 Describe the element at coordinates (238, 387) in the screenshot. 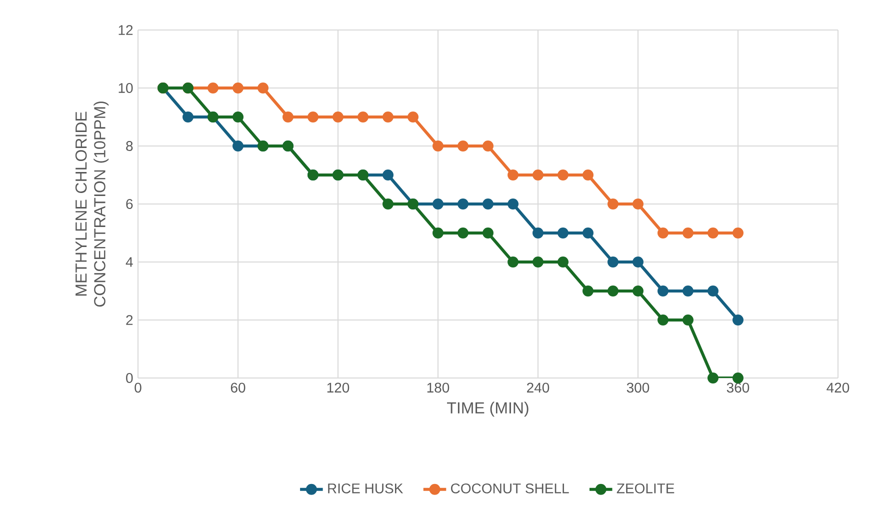

I see `x-tick-label: 60` at that location.